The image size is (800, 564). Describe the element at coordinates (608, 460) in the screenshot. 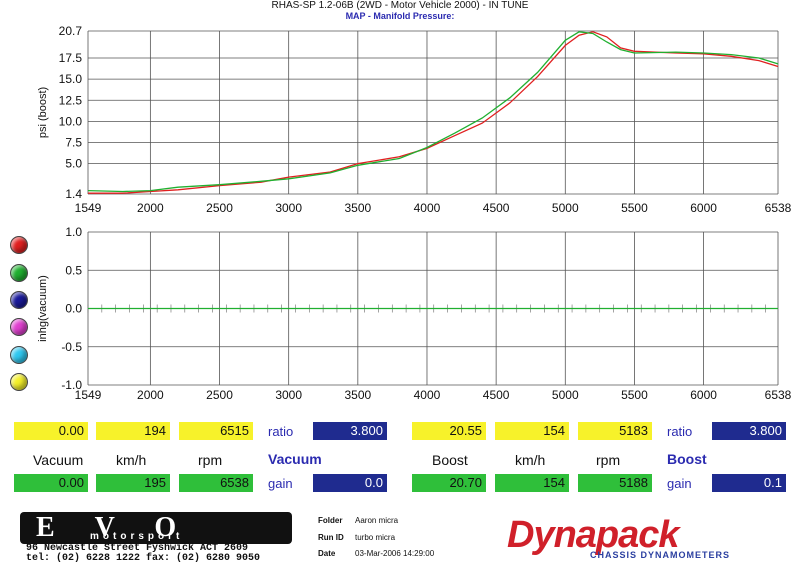

I see `boost-rpm-label: rpm` at that location.